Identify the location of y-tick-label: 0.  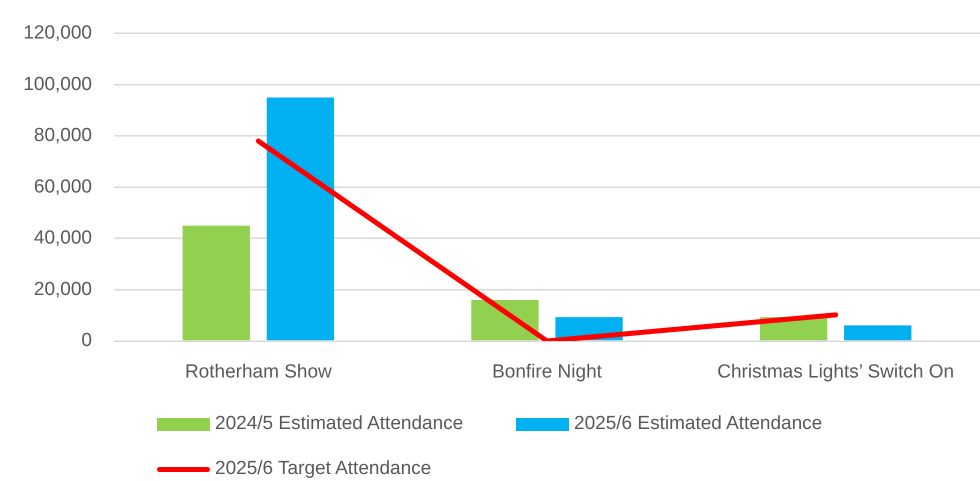
(86, 341).